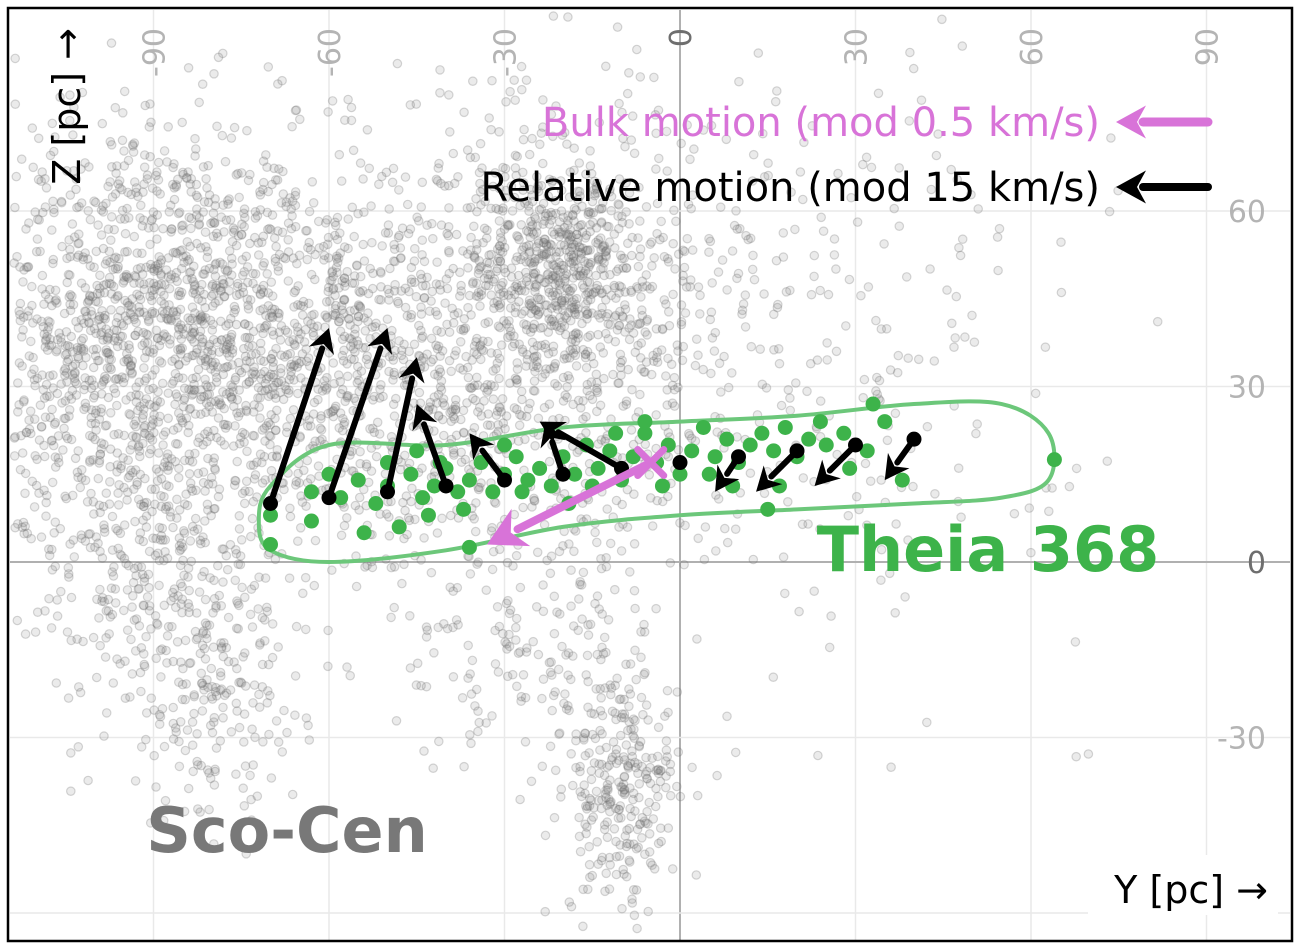  Describe the element at coordinates (67, 106) in the screenshot. I see `y-axis-label: Z [pc] →` at that location.